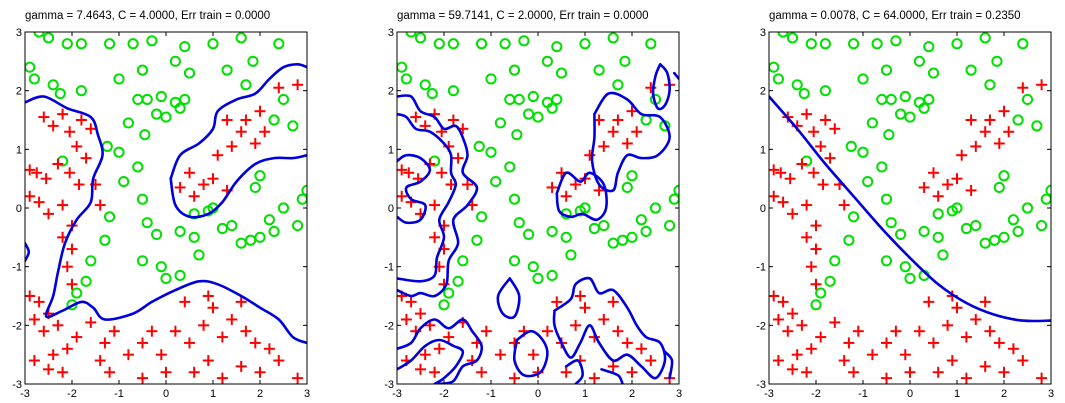 The image size is (1065, 403). I want to click on x-tick-label: -3, so click(397, 394).